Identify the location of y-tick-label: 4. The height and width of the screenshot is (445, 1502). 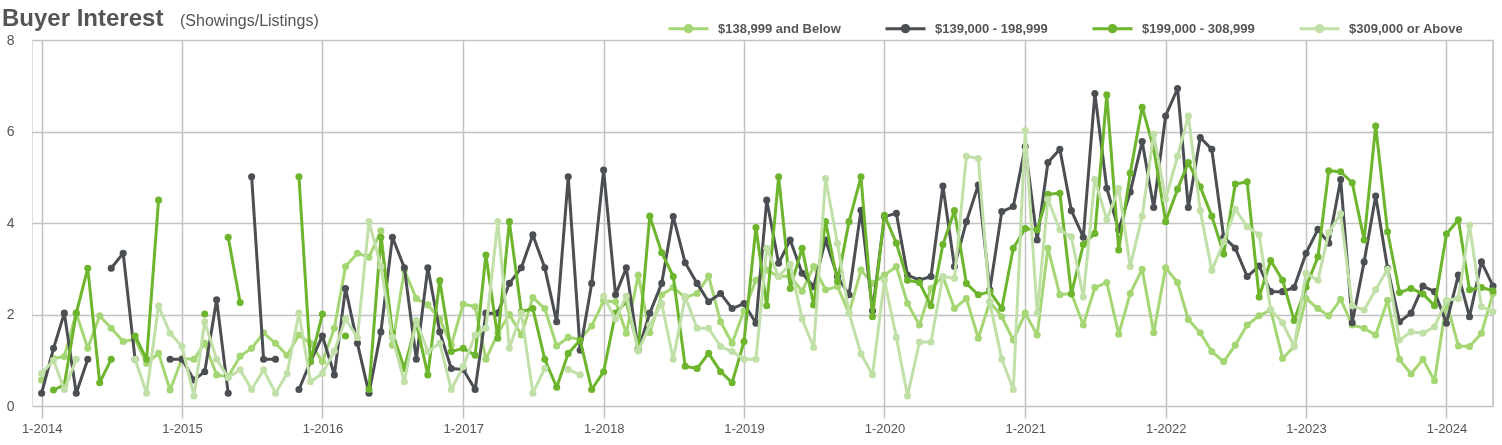
(10, 222).